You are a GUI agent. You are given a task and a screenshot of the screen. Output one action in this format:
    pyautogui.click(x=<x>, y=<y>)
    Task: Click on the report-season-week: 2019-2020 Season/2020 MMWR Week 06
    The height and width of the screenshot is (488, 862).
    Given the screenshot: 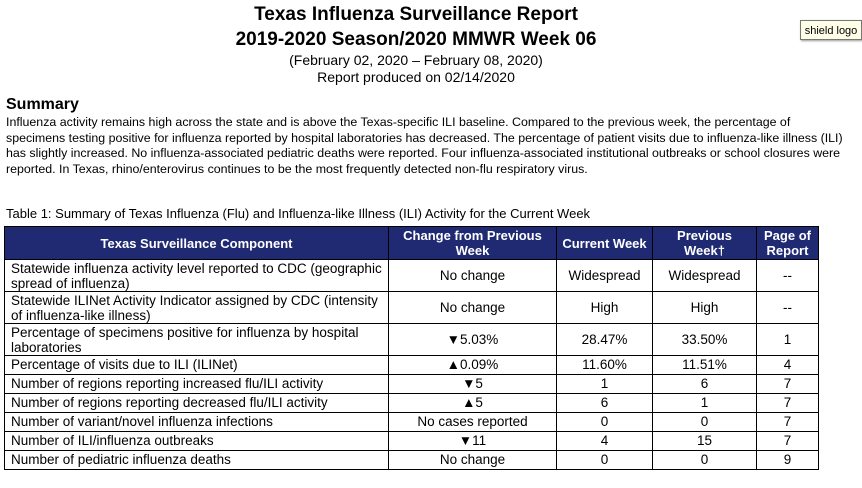 What is the action you would take?
    pyautogui.click(x=416, y=39)
    